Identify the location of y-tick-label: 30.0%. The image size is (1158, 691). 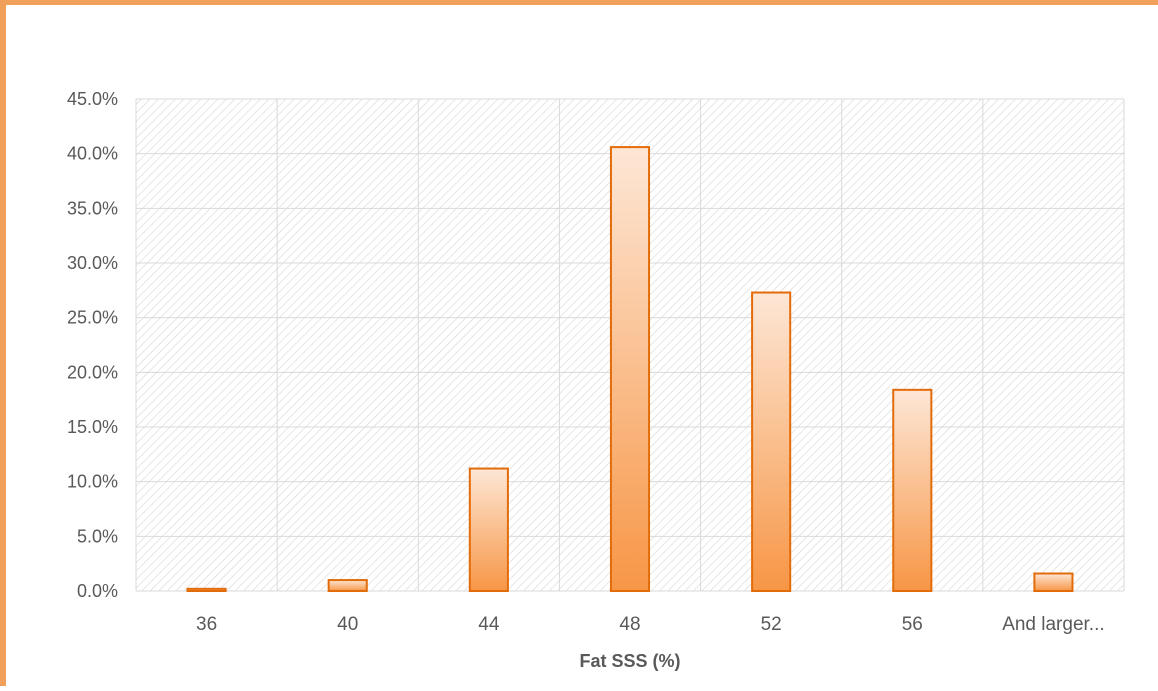
(92, 263).